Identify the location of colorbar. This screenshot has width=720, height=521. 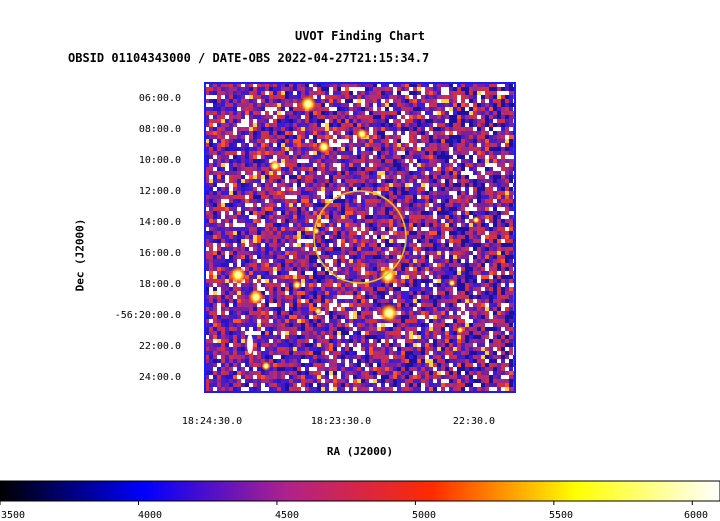
(360, 491).